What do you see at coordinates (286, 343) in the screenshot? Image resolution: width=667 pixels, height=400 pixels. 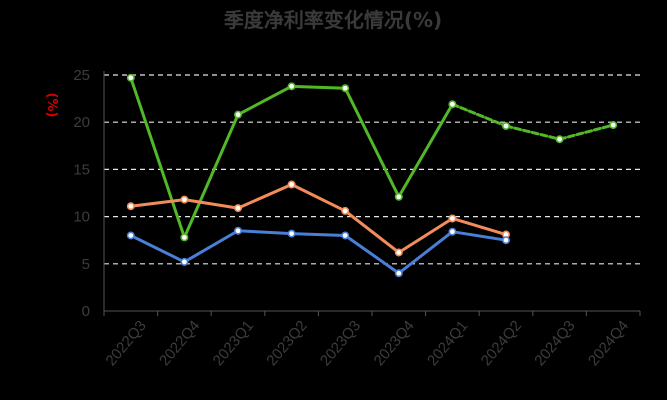 I see `x-tick-label: 2023Q2` at bounding box center [286, 343].